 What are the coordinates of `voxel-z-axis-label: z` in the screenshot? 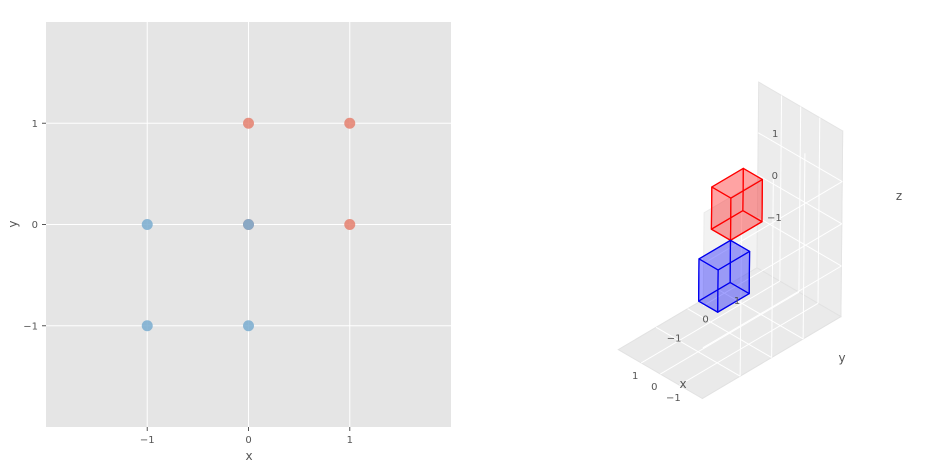 It's located at (899, 196).